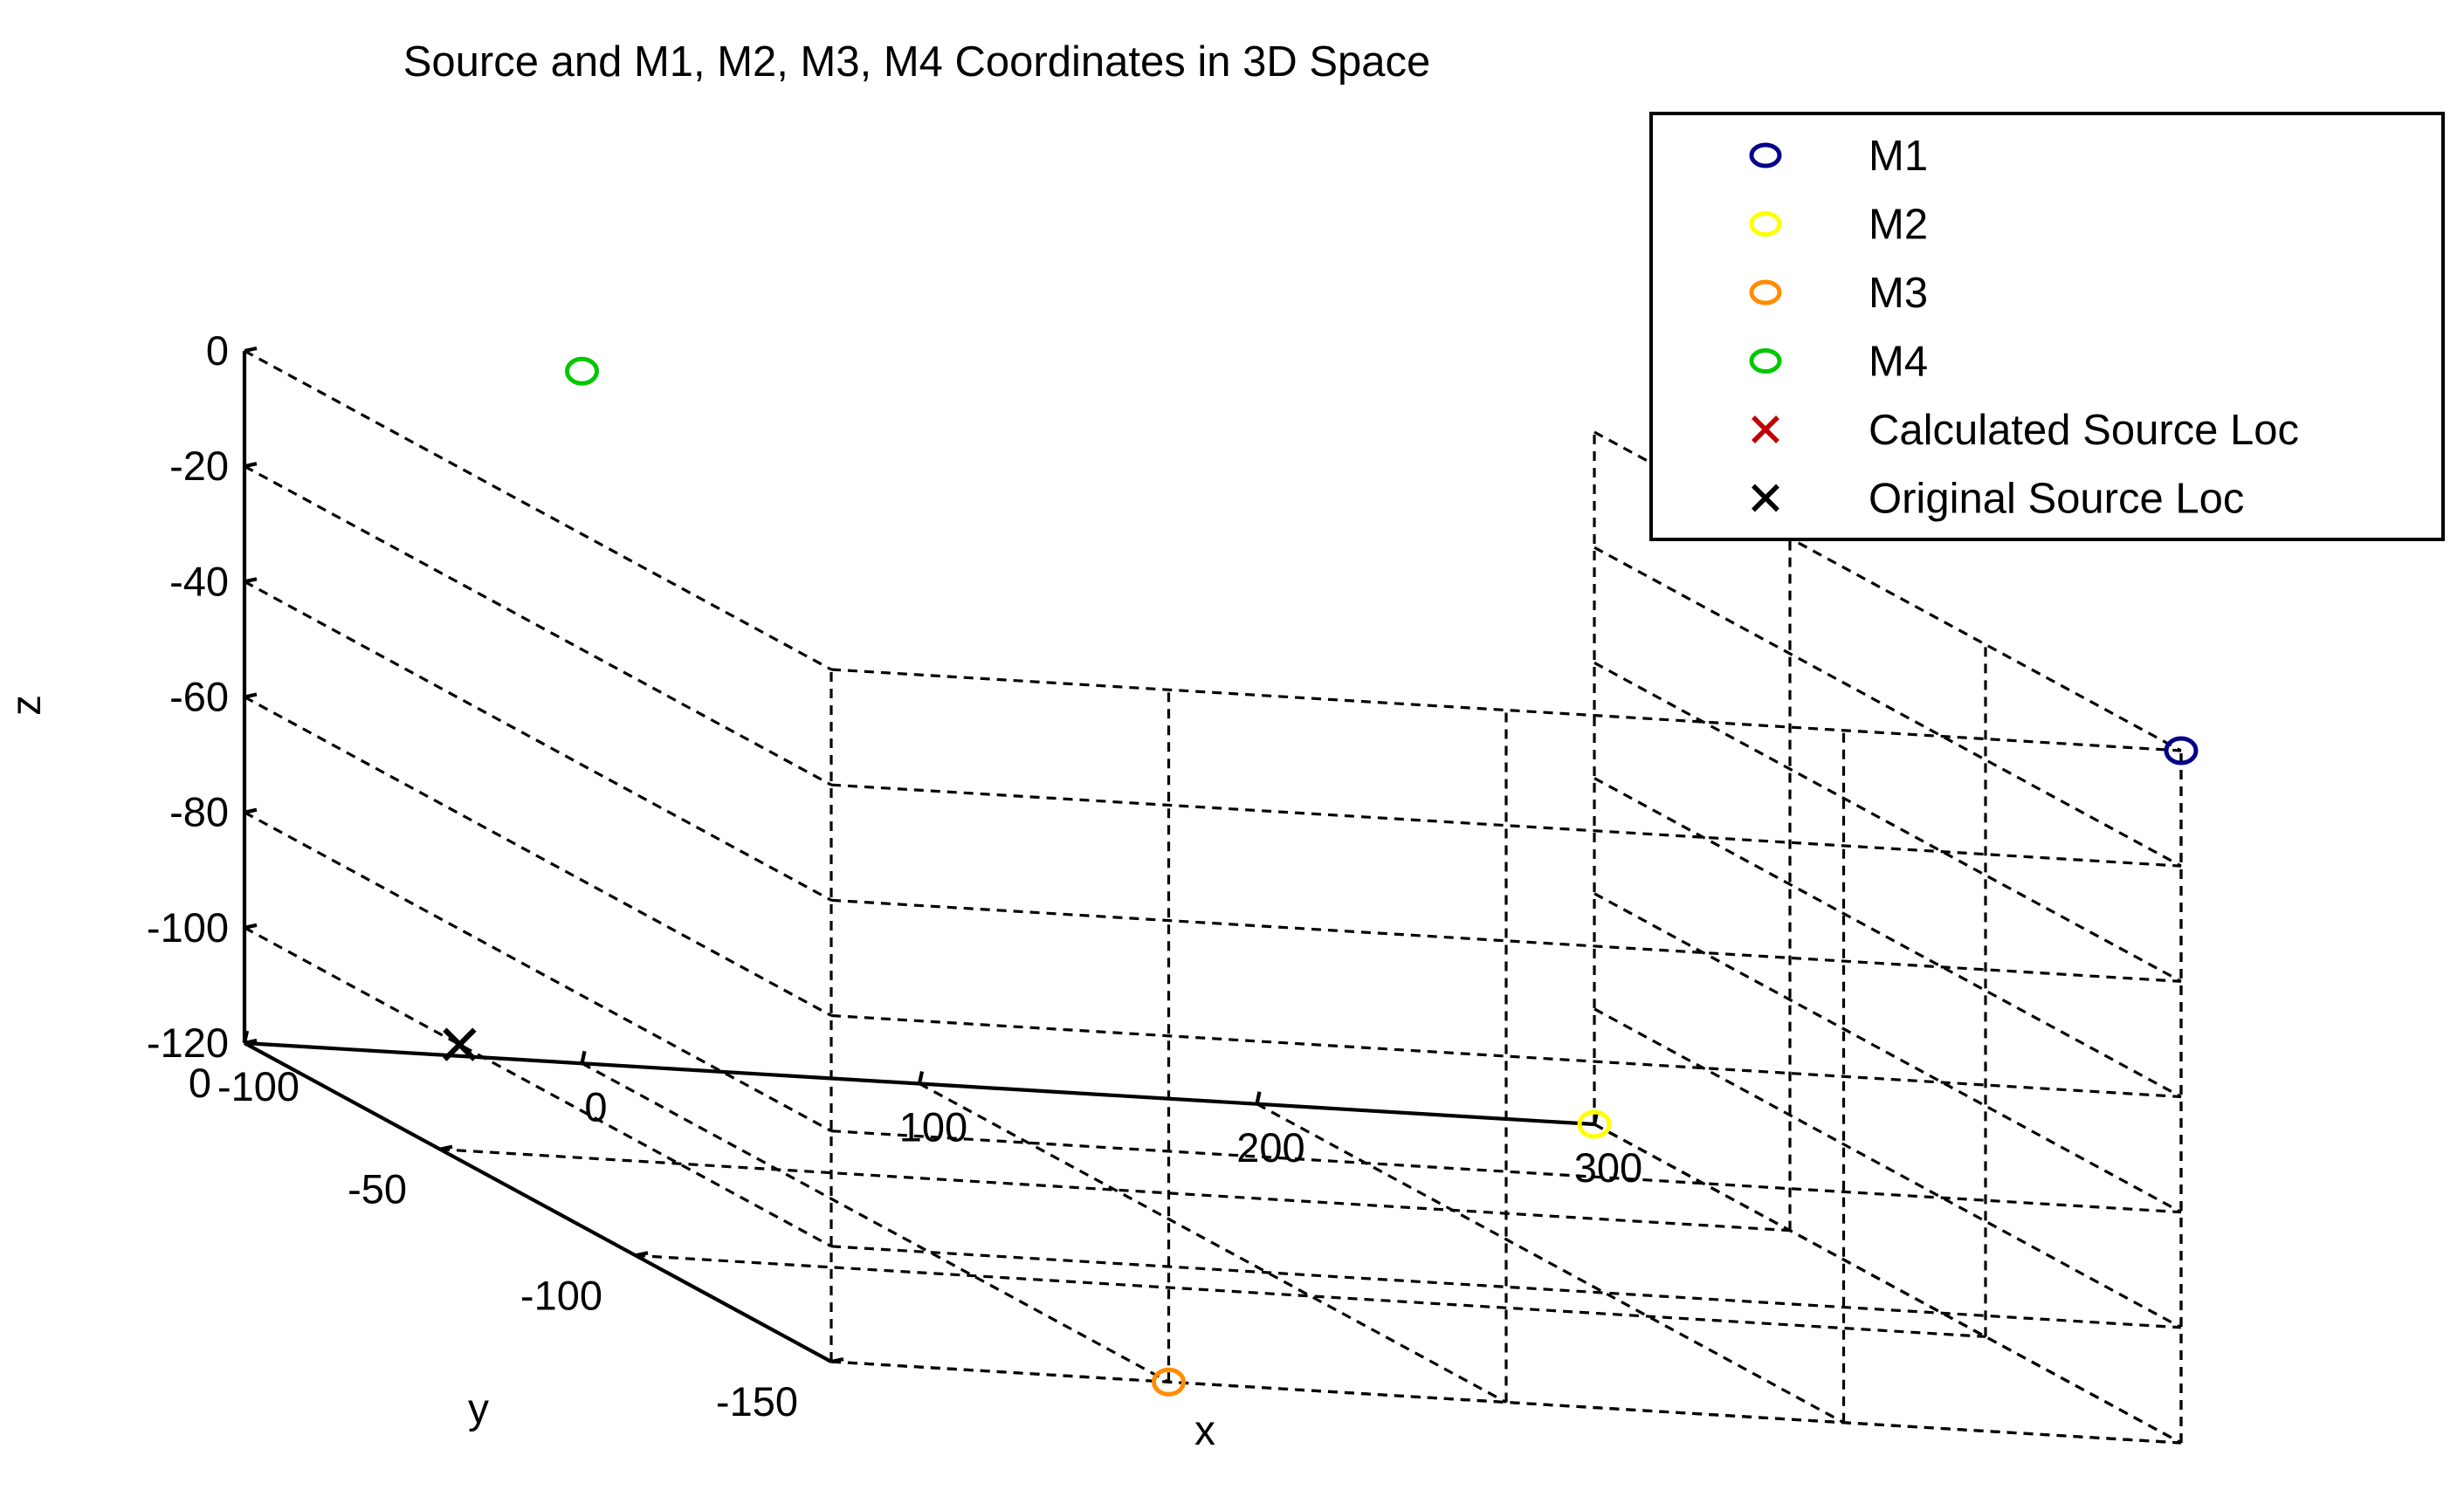  Describe the element at coordinates (26, 705) in the screenshot. I see `z-axis-label: z` at that location.